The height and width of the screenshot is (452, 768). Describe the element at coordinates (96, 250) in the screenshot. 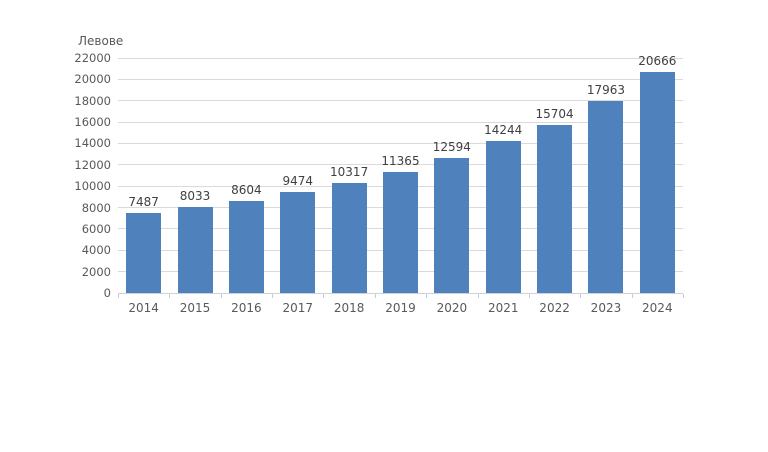

I see `y-tick-label: 4000` at that location.